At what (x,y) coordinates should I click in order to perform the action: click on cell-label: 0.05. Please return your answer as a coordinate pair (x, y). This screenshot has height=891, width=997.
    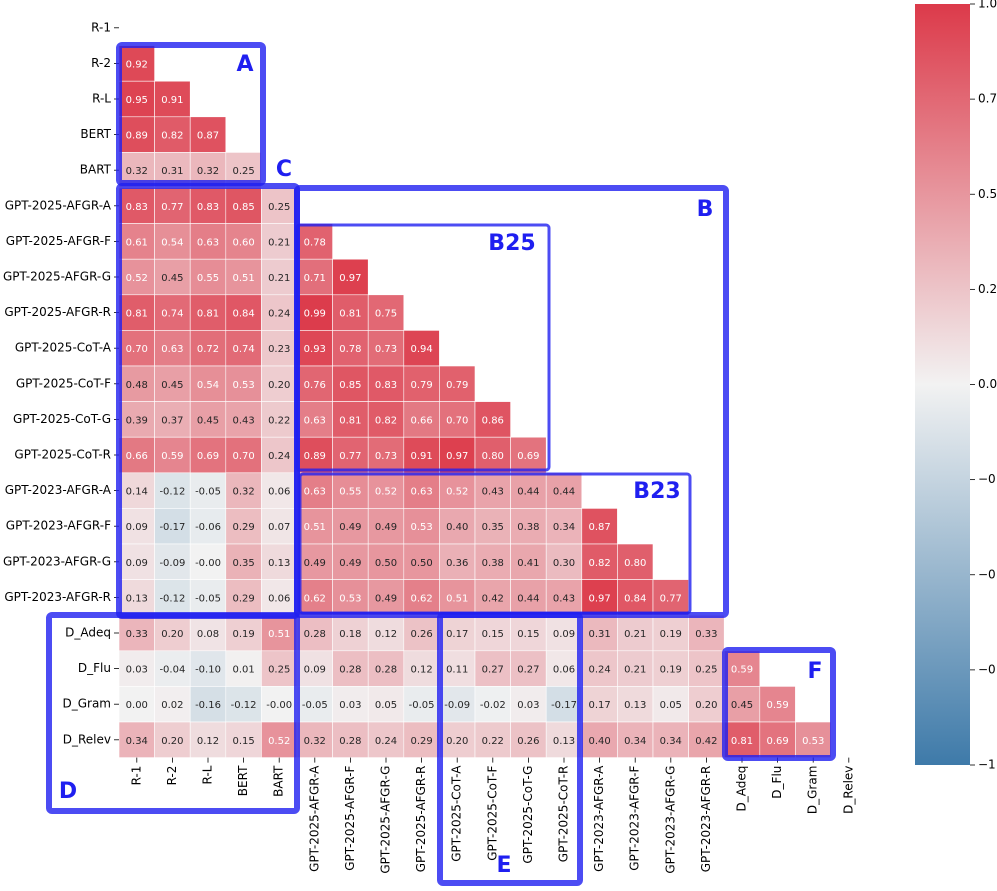
    Looking at the image, I should click on (386, 705).